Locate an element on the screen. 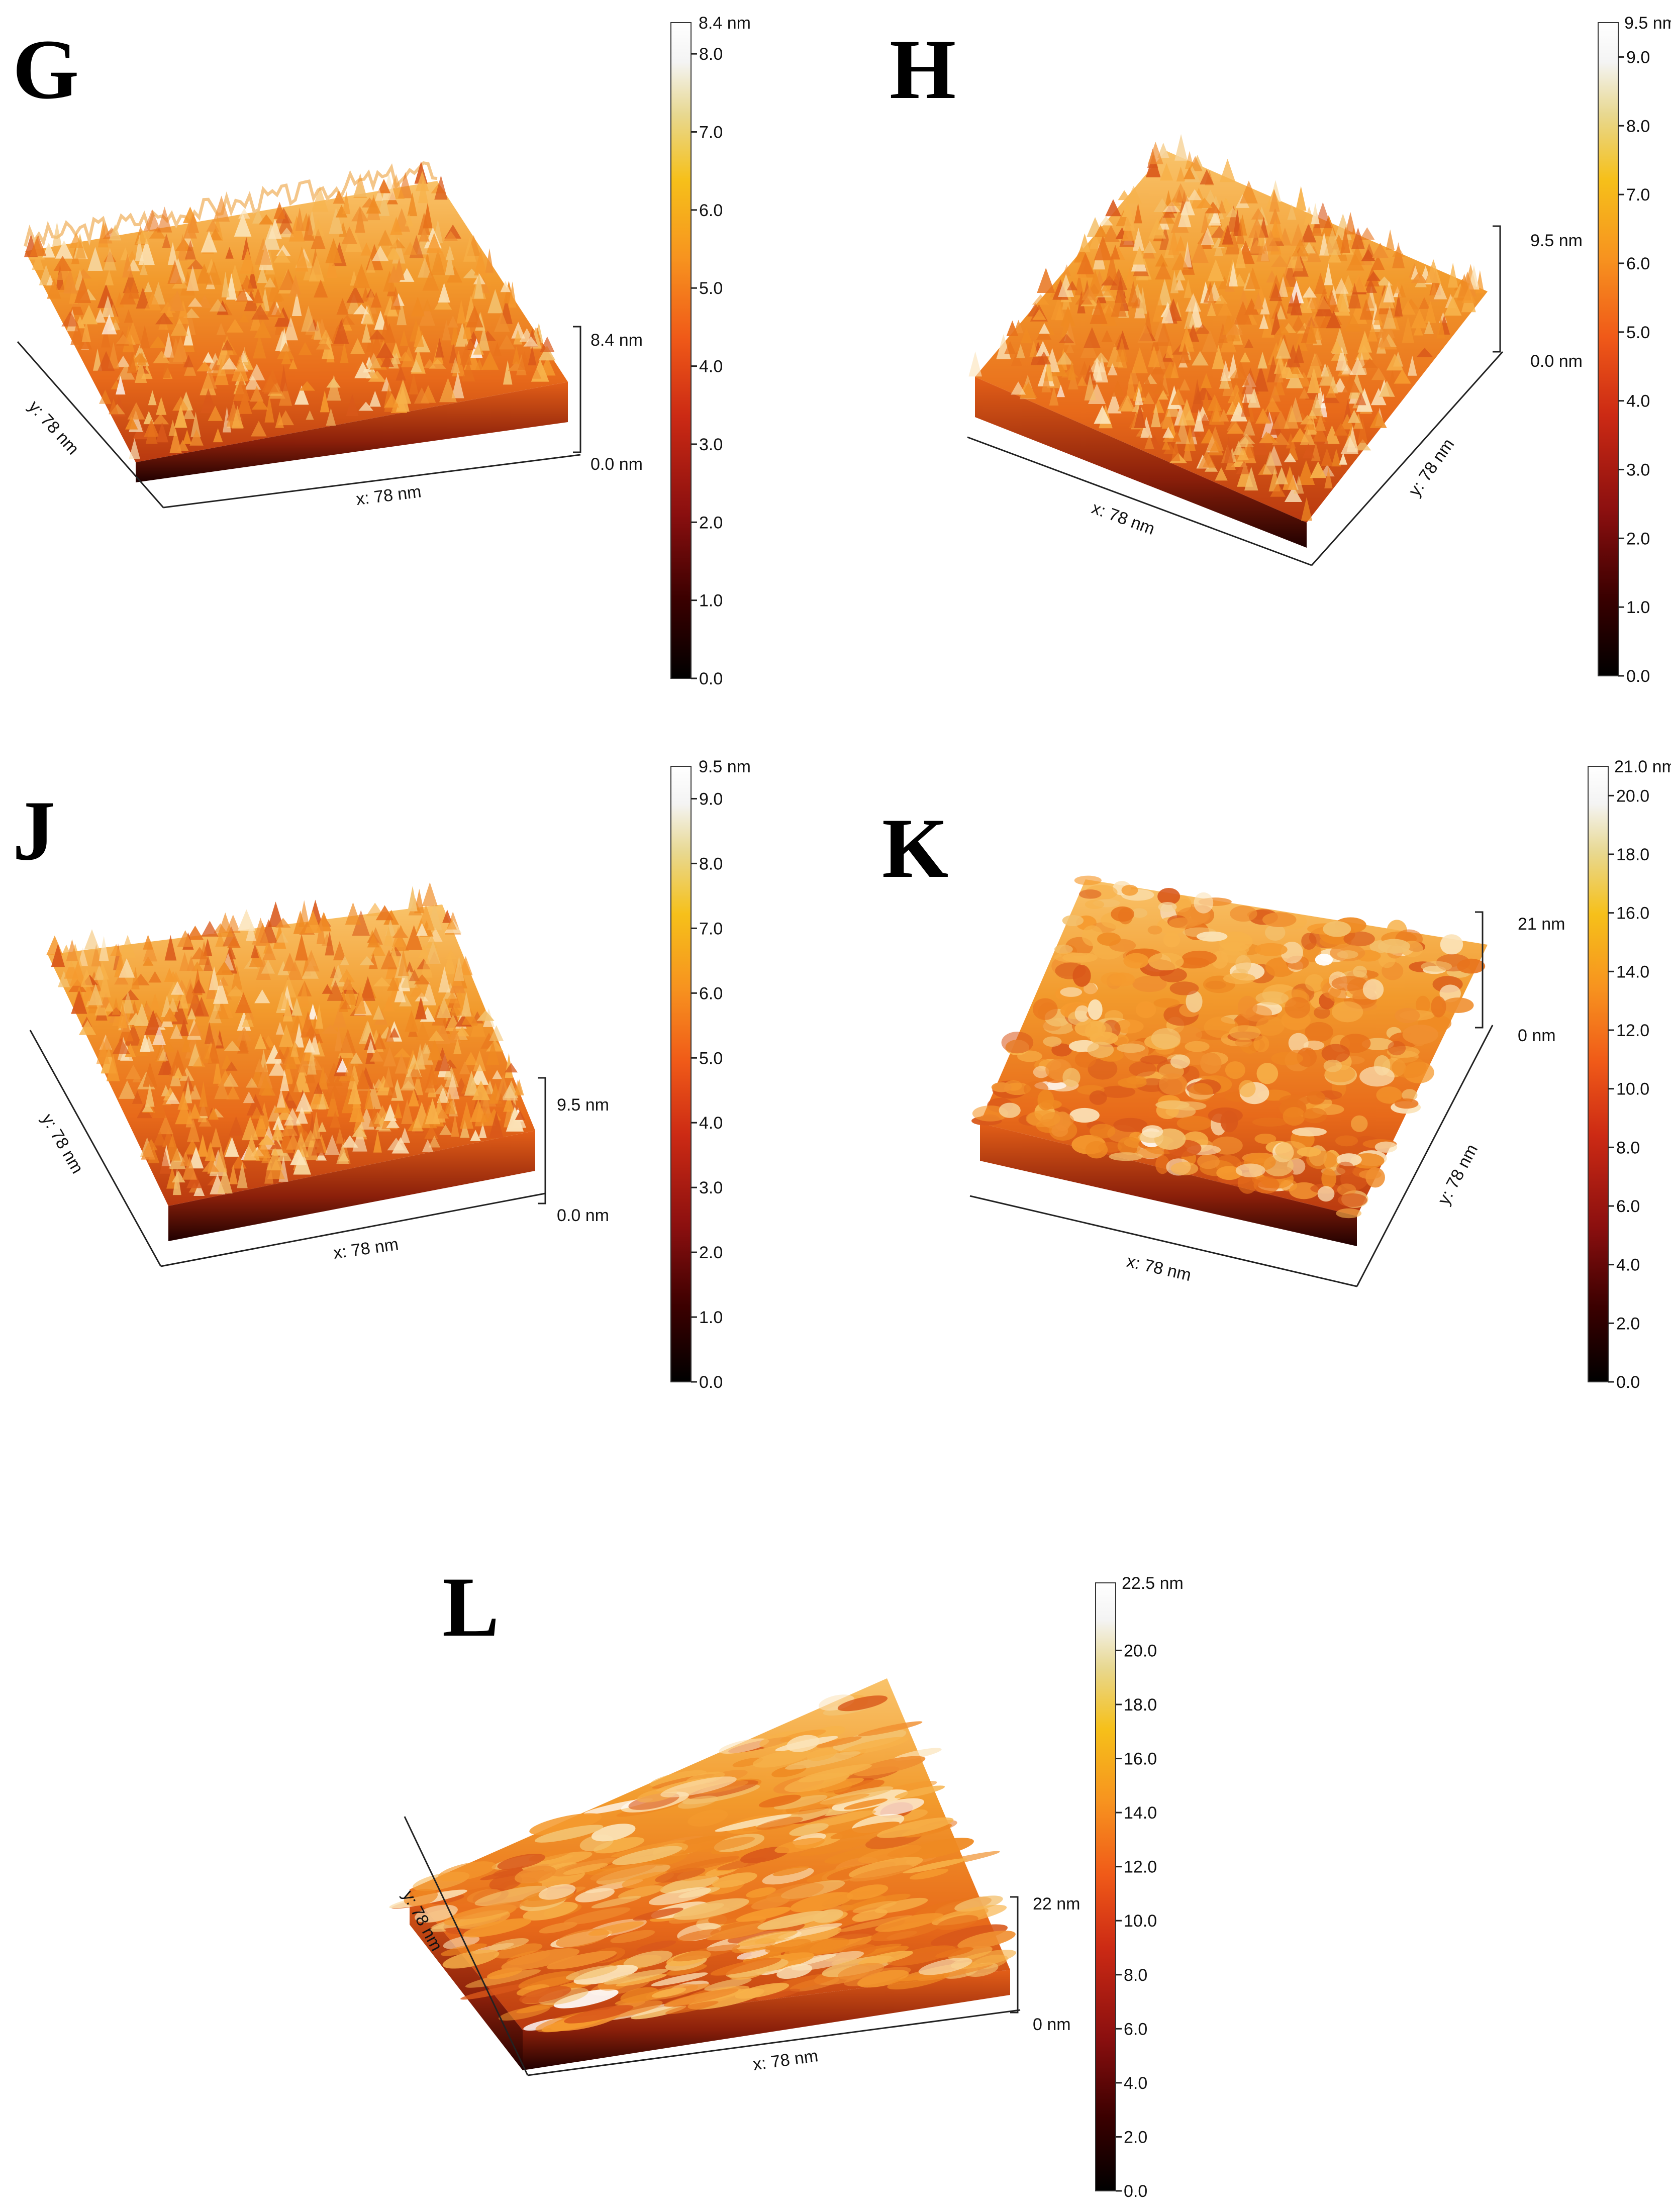 The height and width of the screenshot is (2212, 1671). panel-h-colorbar-tick-label: 5.0 is located at coordinates (1638, 332).